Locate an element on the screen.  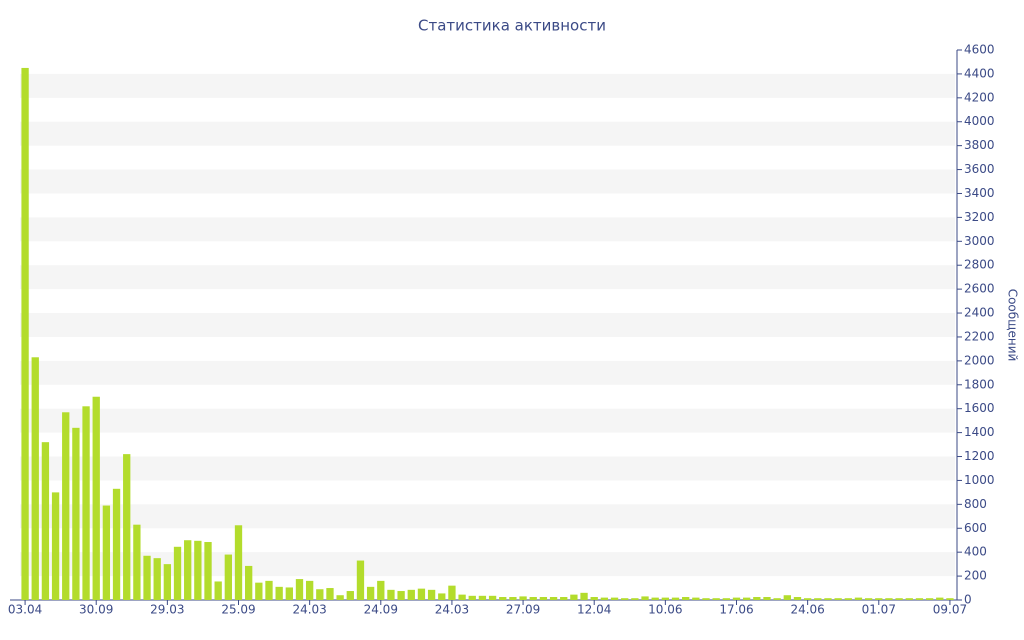
y-tick-label: 3400 is located at coordinates (979, 193).